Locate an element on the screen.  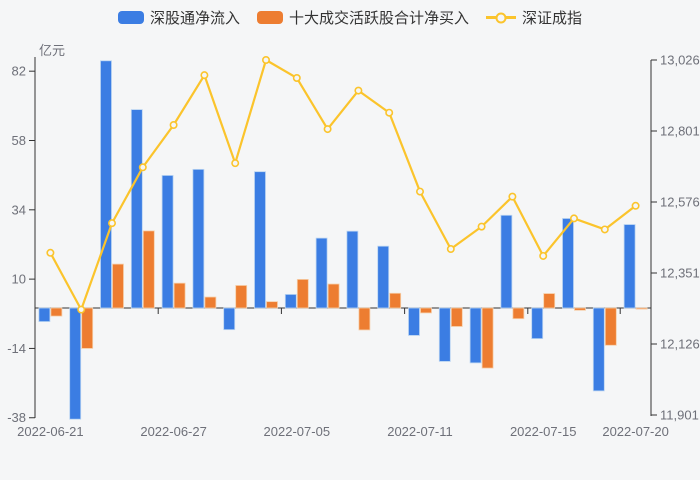
legend-item-top10-active-stocks-net-buy: 十大成交活跃股合计净买入 is located at coordinates (362, 17).